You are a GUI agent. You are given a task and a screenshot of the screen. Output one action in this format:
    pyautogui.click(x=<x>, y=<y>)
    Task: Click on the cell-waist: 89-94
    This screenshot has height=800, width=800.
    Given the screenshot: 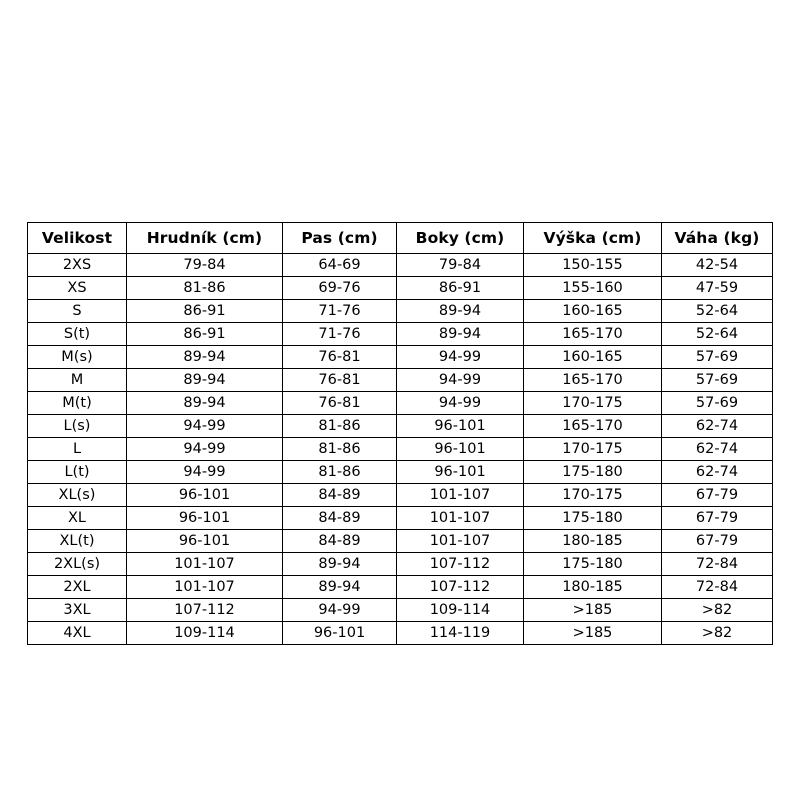 What is the action you would take?
    pyautogui.click(x=339, y=587)
    